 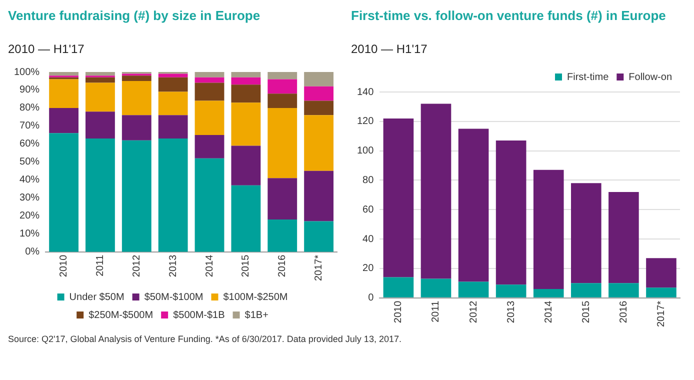 What do you see at coordinates (30, 198) in the screenshot?
I see `y-tick-label: 30%` at bounding box center [30, 198].